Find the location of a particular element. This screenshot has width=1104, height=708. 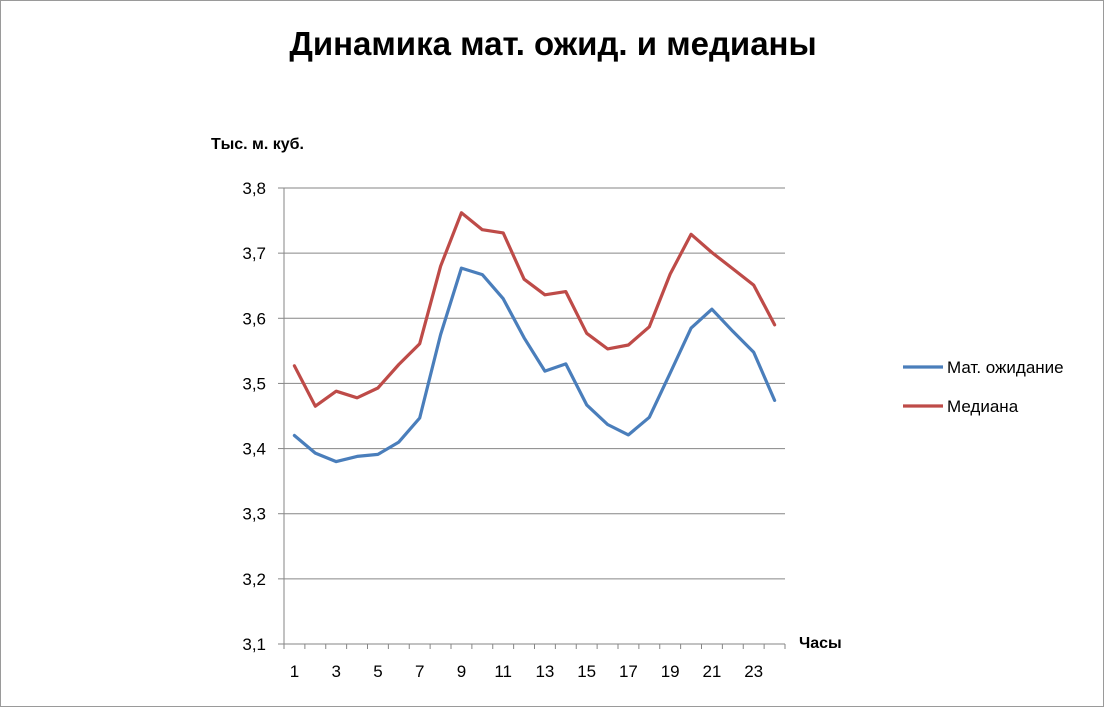

legend-label: Медиана is located at coordinates (983, 406).